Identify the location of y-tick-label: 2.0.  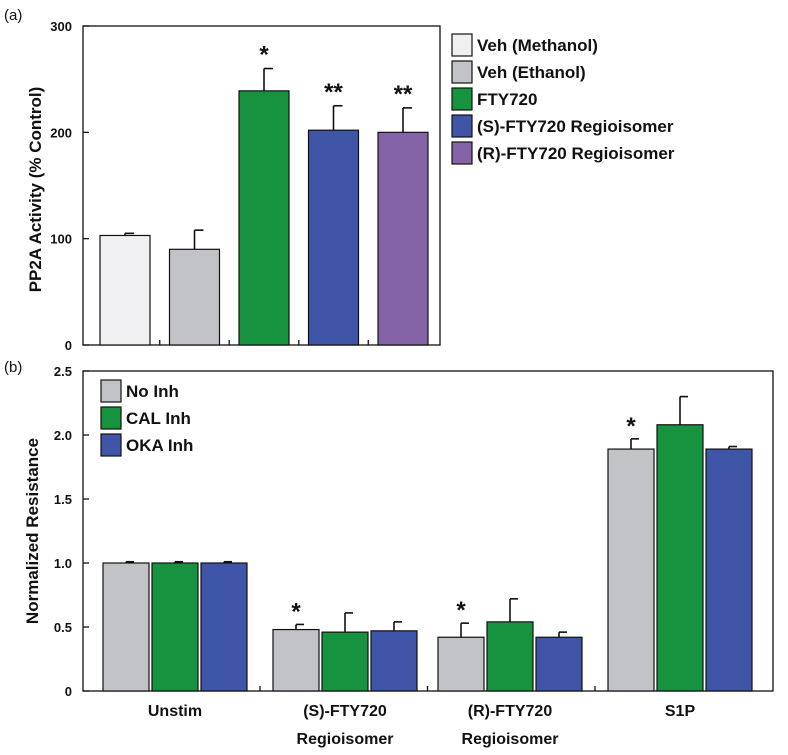
(63, 435).